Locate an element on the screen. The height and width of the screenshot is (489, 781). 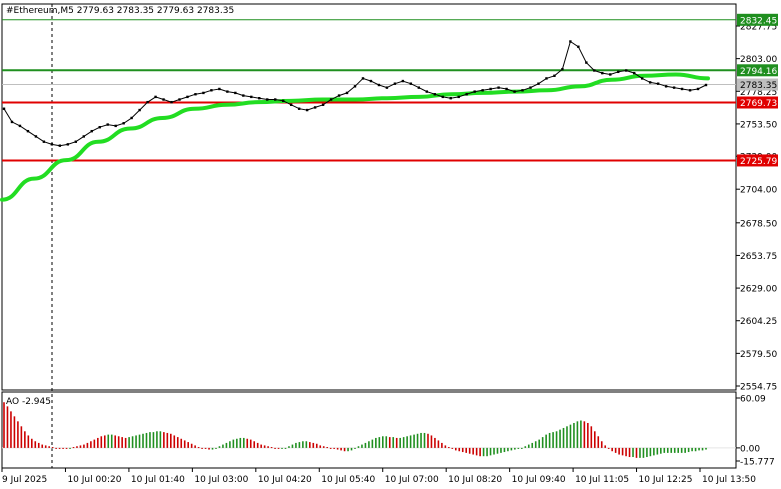
x-tick-label: 10 Jul 01:40 is located at coordinates (158, 480).